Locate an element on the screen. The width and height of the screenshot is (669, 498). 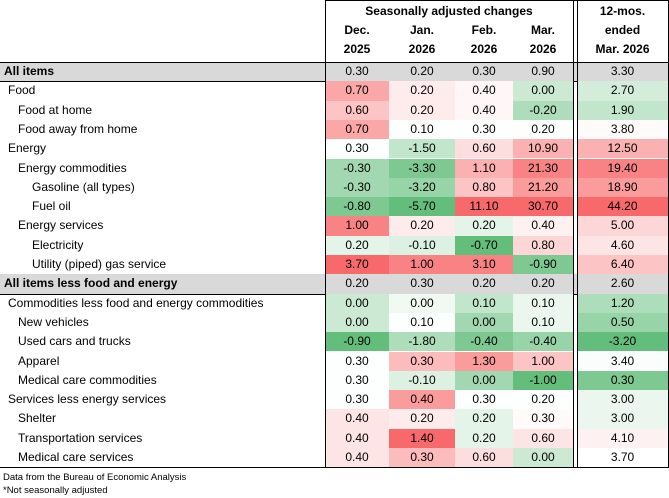
month-header: Dec. is located at coordinates (357, 30).